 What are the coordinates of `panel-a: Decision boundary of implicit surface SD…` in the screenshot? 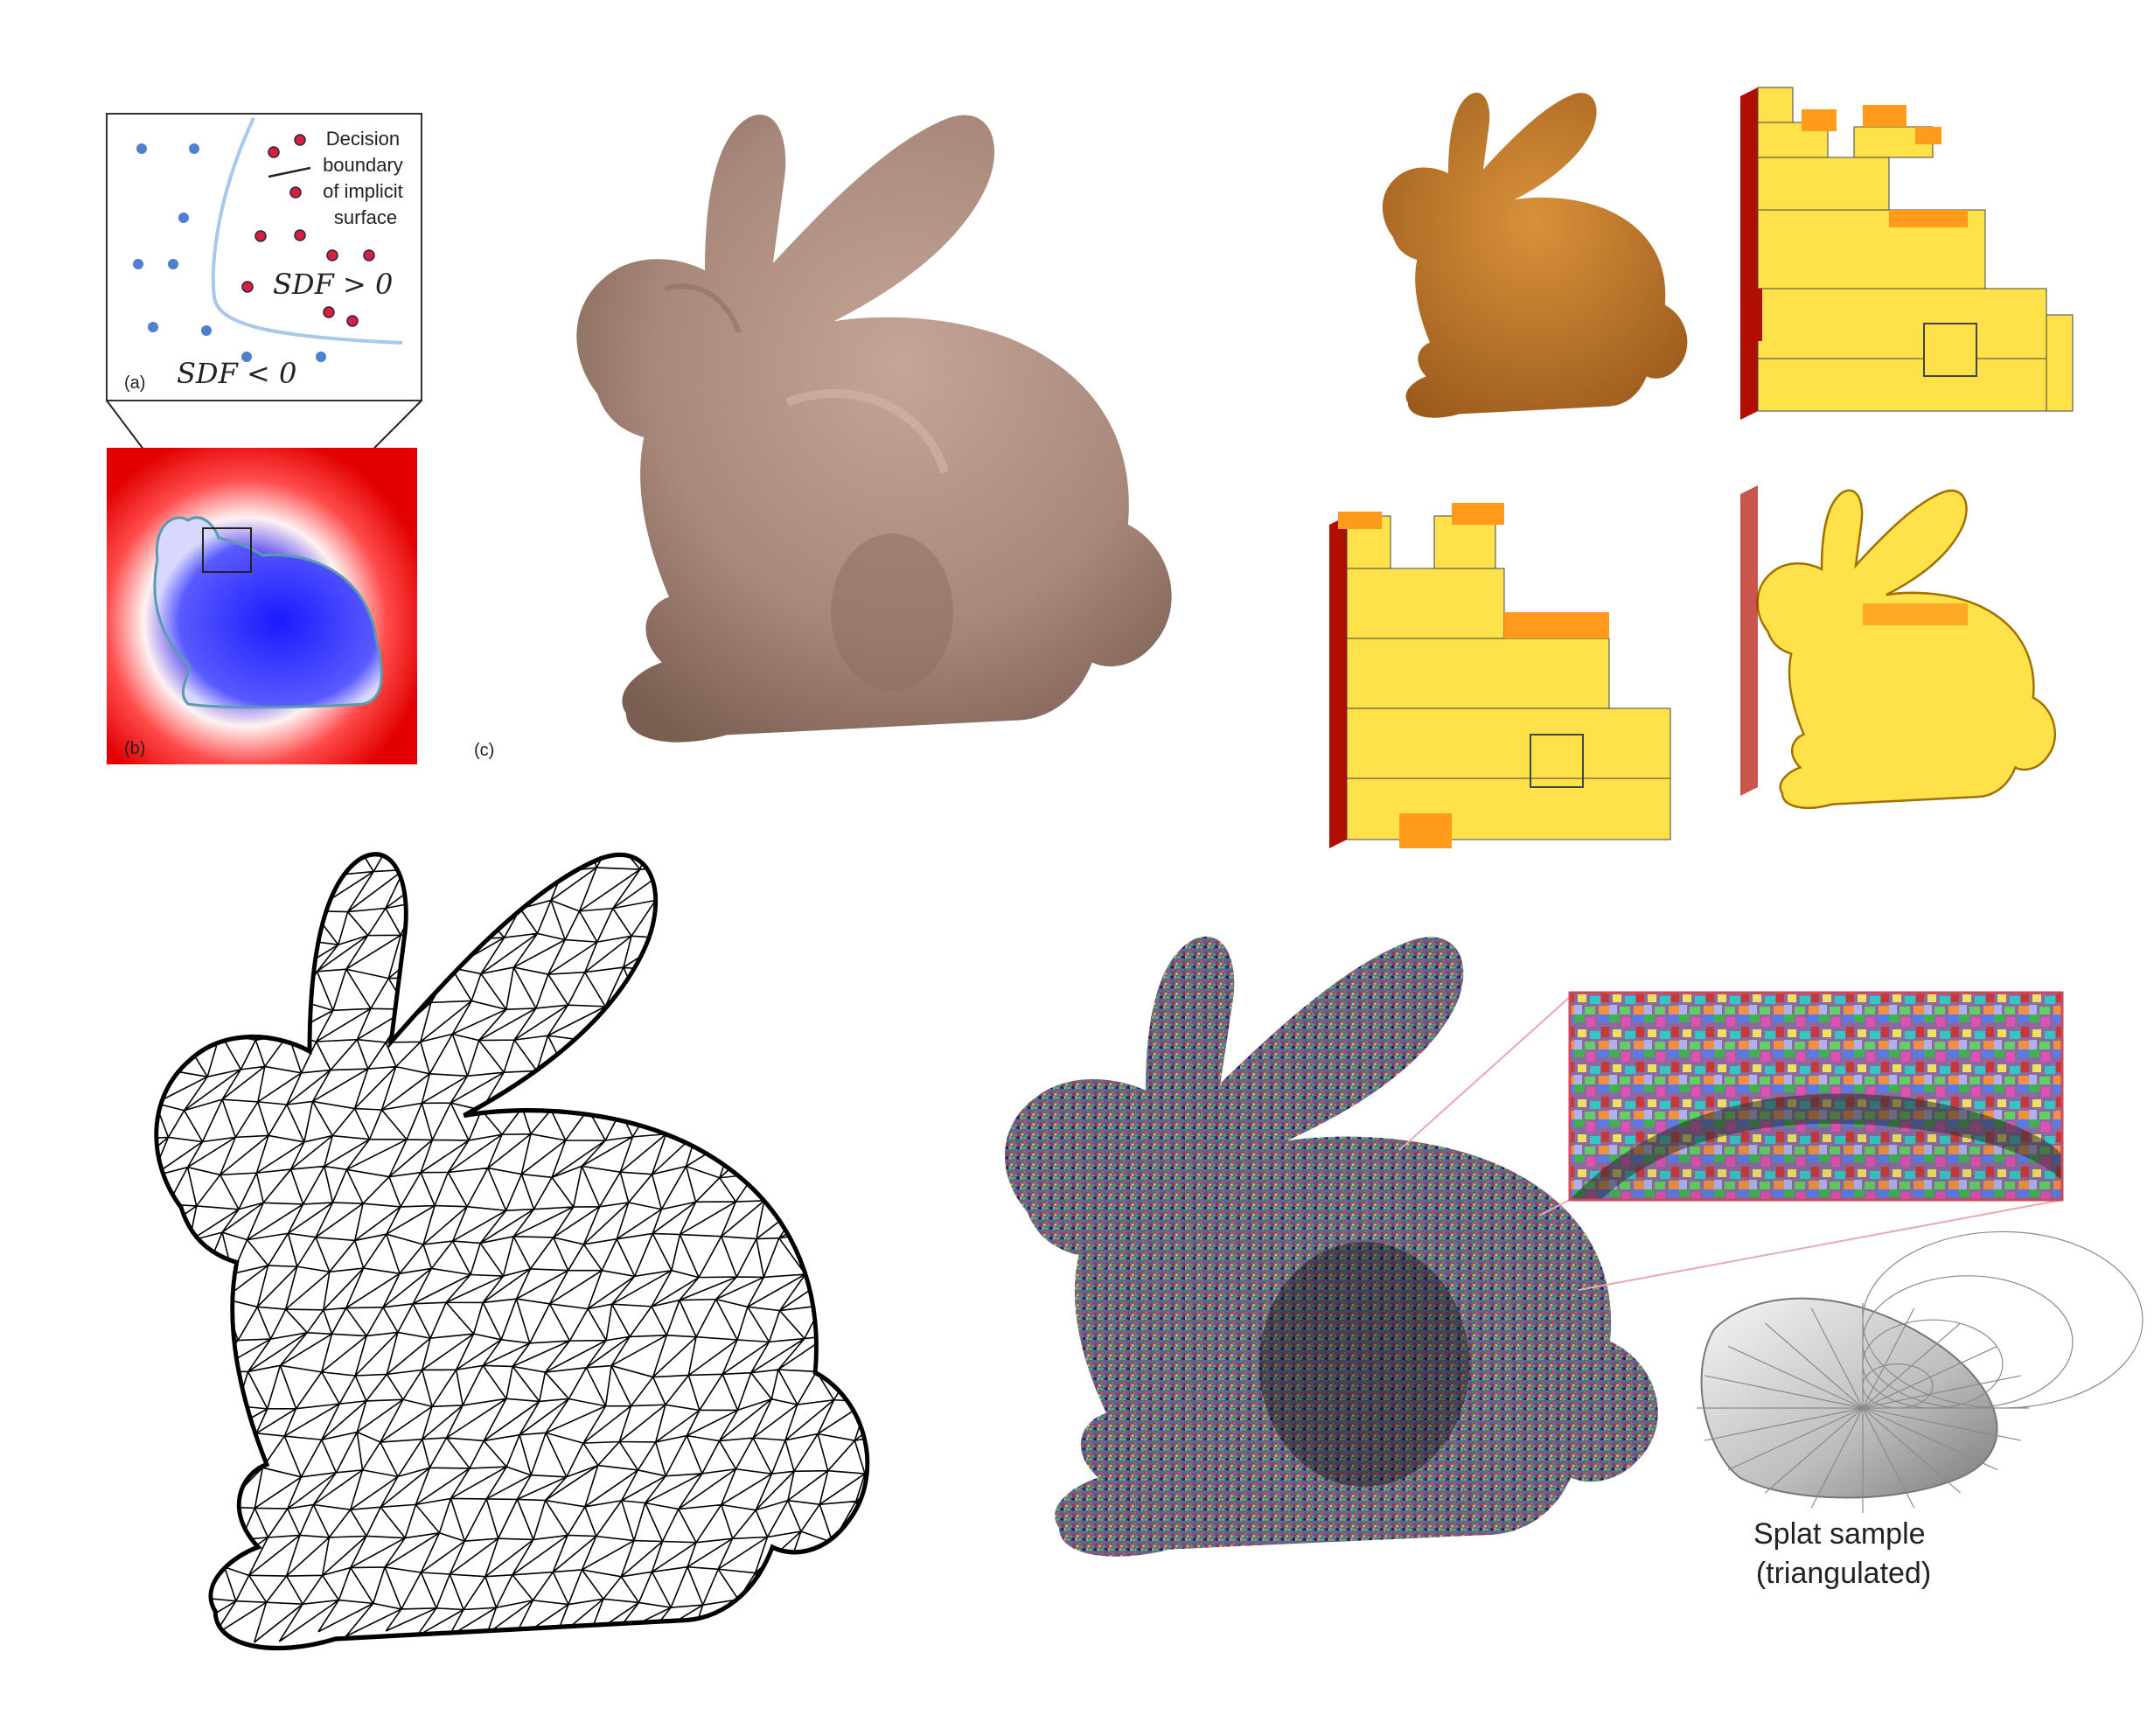 It's located at (264, 257).